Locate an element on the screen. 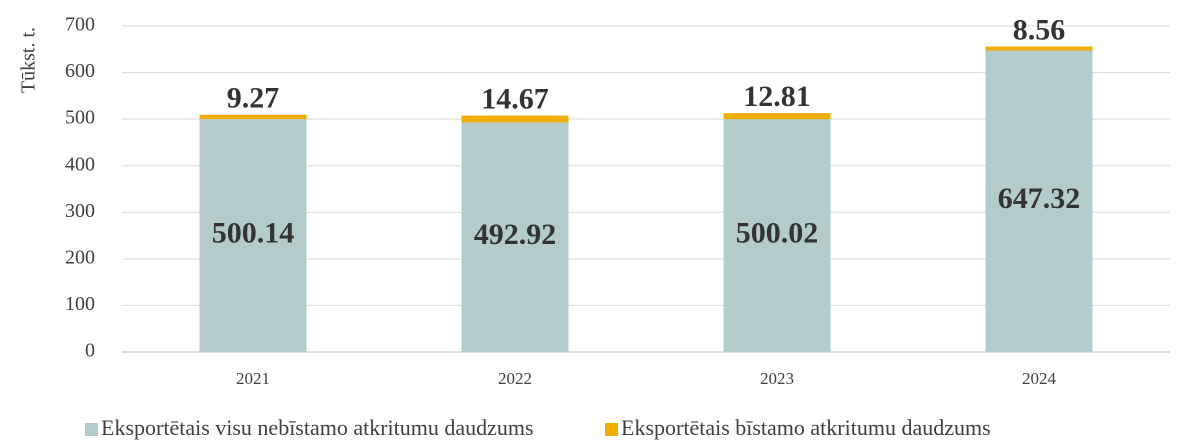 The height and width of the screenshot is (445, 1180). y-tick-label: 500 is located at coordinates (80, 118).